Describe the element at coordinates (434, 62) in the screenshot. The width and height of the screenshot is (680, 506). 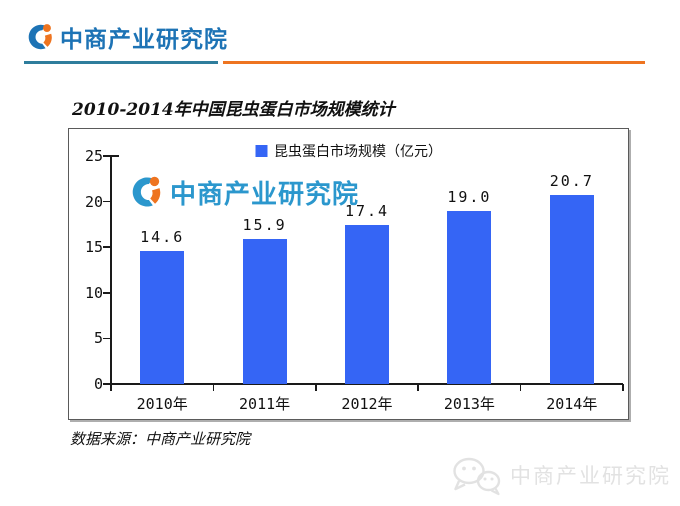
I see `header-divider-orange` at that location.